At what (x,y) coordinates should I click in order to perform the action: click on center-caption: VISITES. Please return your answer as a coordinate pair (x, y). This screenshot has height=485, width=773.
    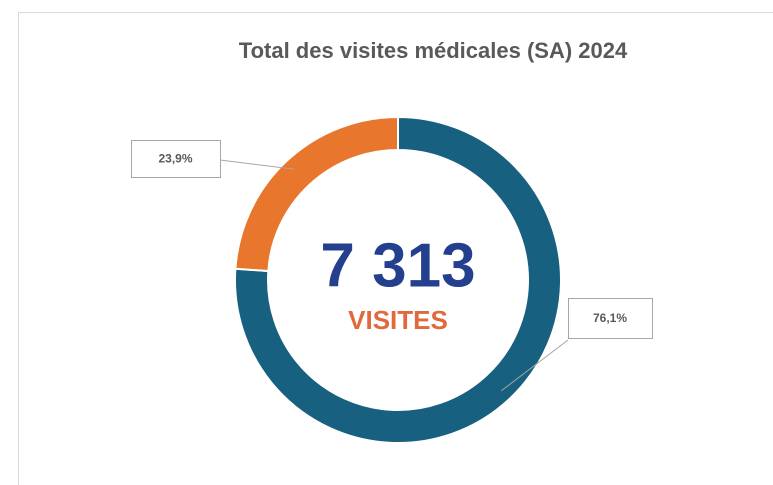
    Looking at the image, I should click on (398, 320).